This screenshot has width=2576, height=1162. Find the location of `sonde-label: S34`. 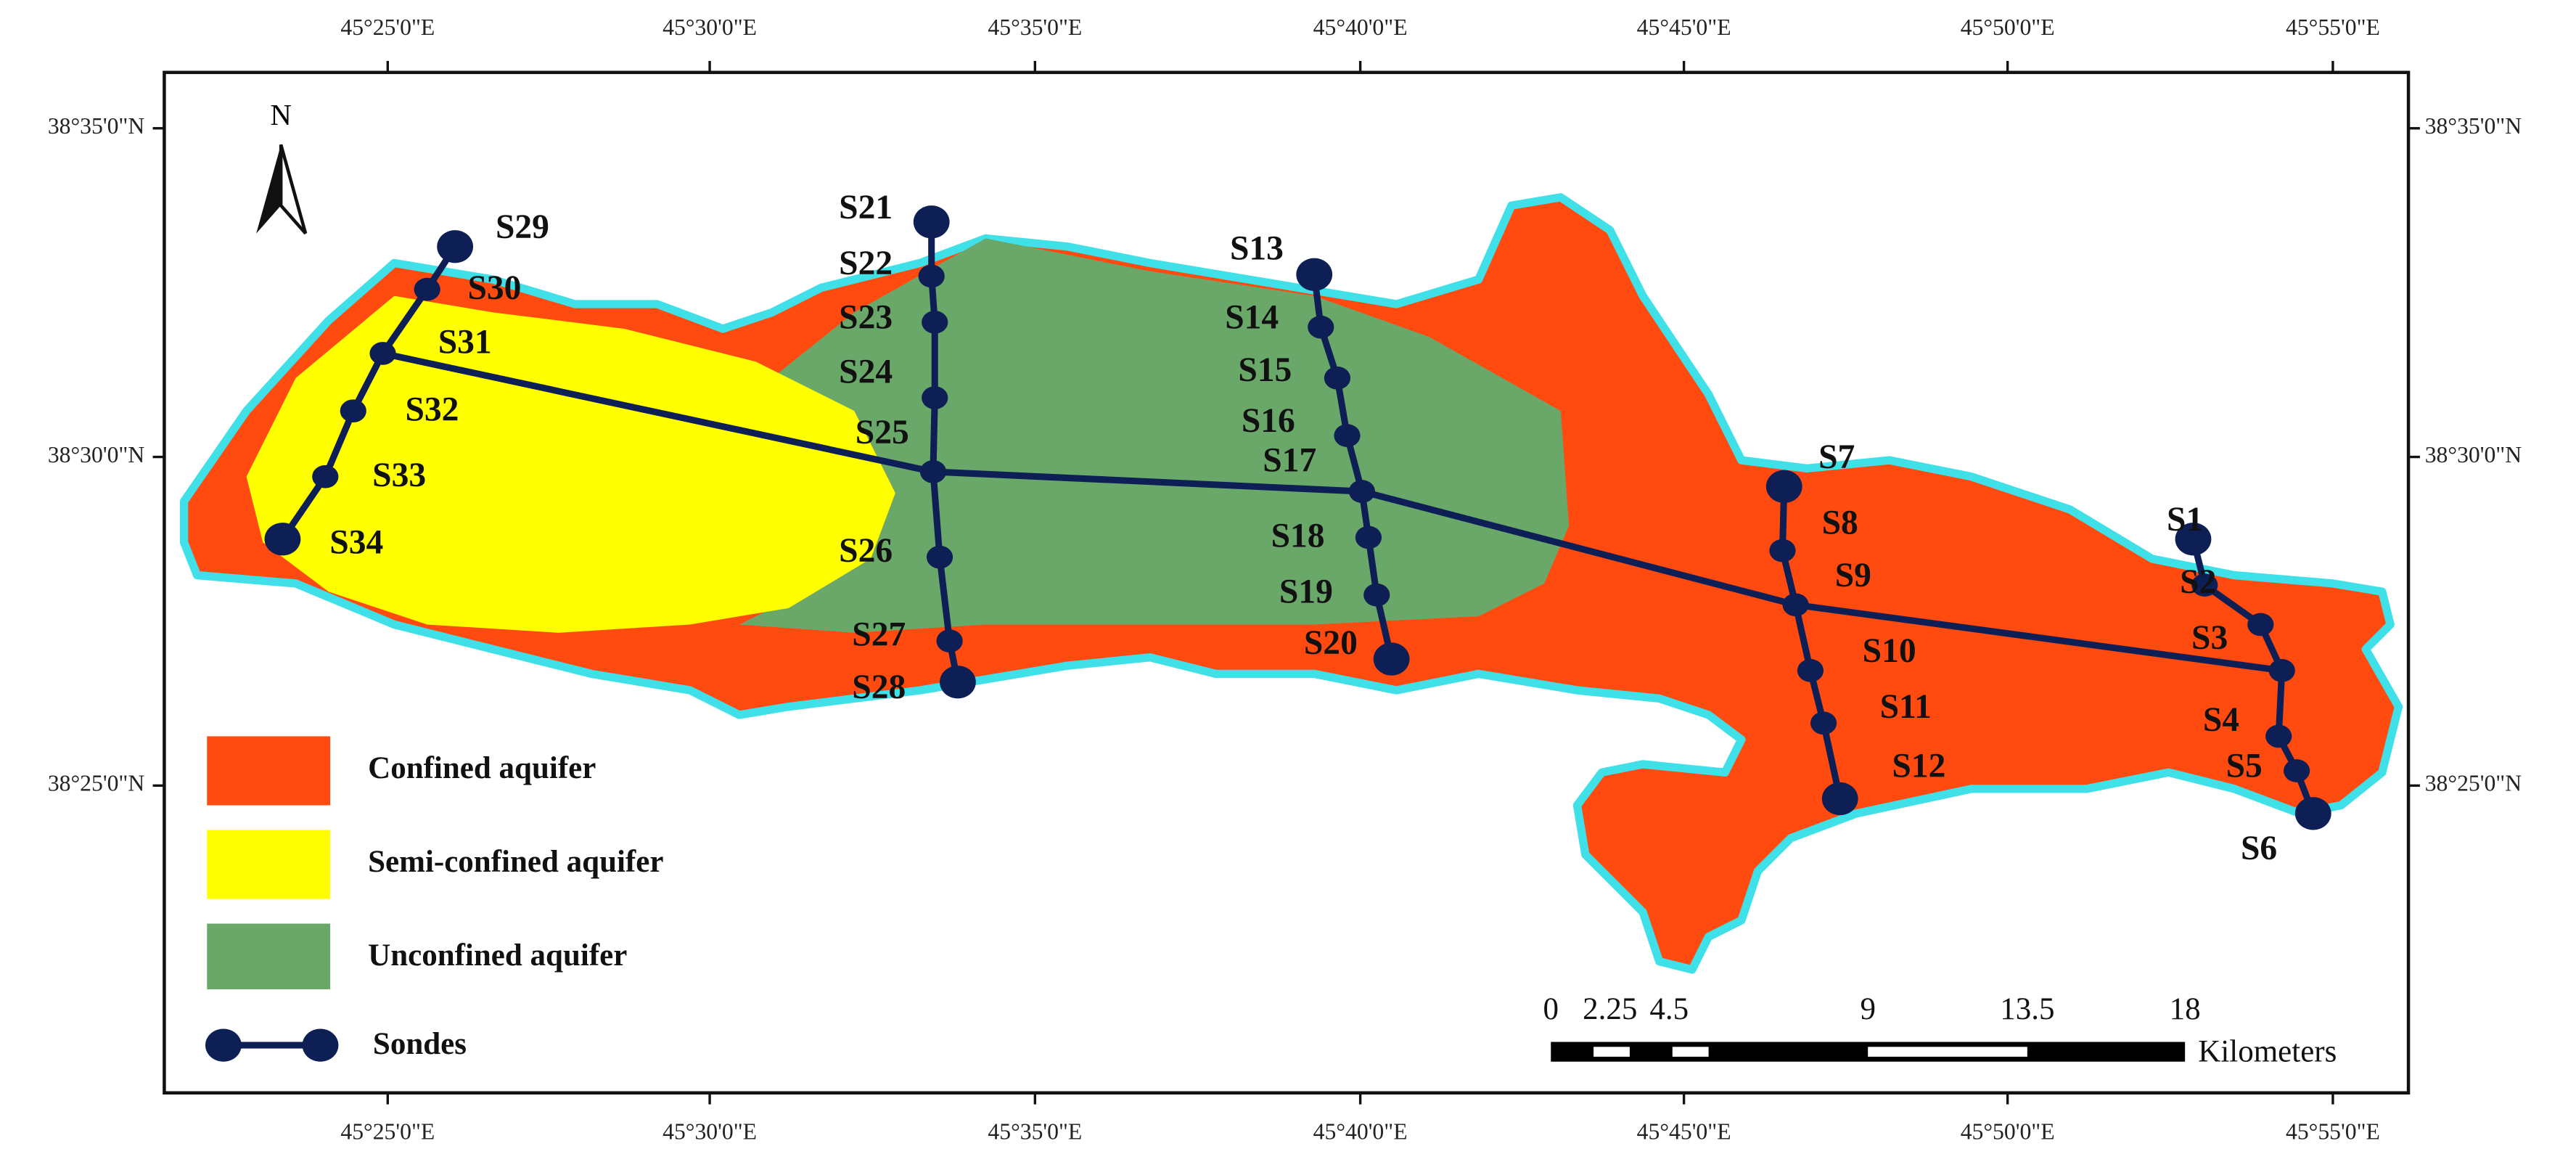

sonde-label: S34 is located at coordinates (356, 543).